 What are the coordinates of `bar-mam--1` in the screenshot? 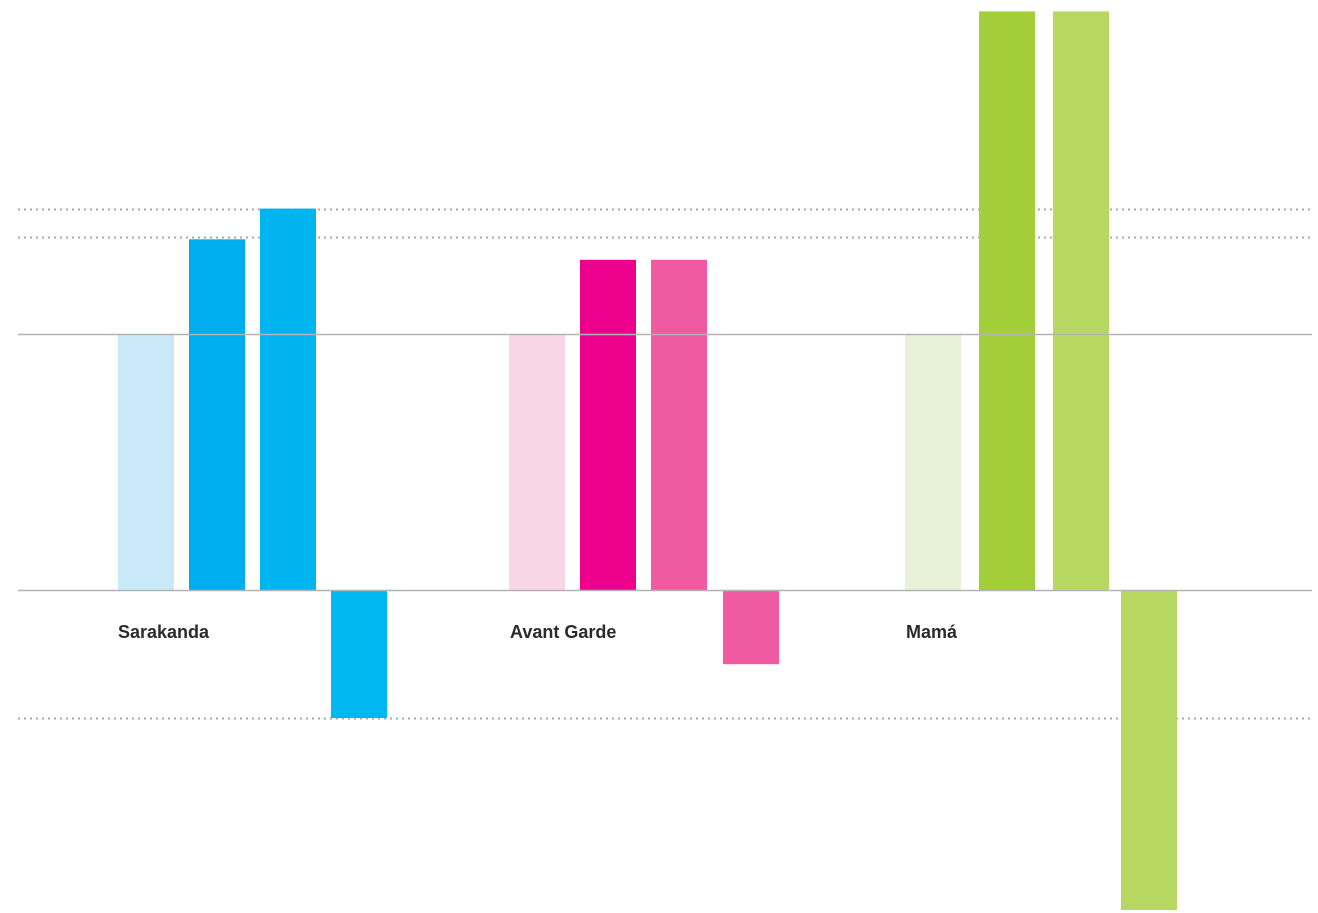 It's located at (933, 462).